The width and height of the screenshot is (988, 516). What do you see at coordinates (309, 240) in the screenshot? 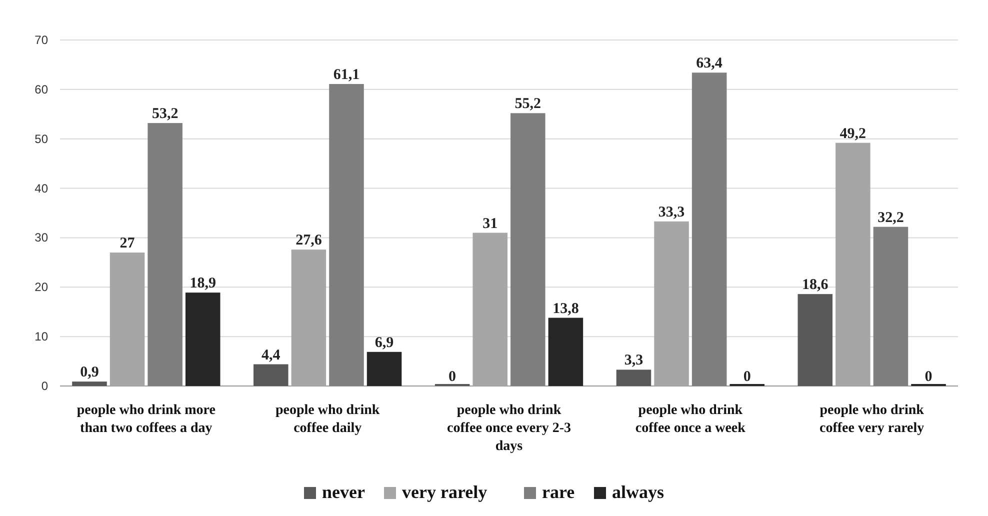
I see `data-label: 27,6` at bounding box center [309, 240].